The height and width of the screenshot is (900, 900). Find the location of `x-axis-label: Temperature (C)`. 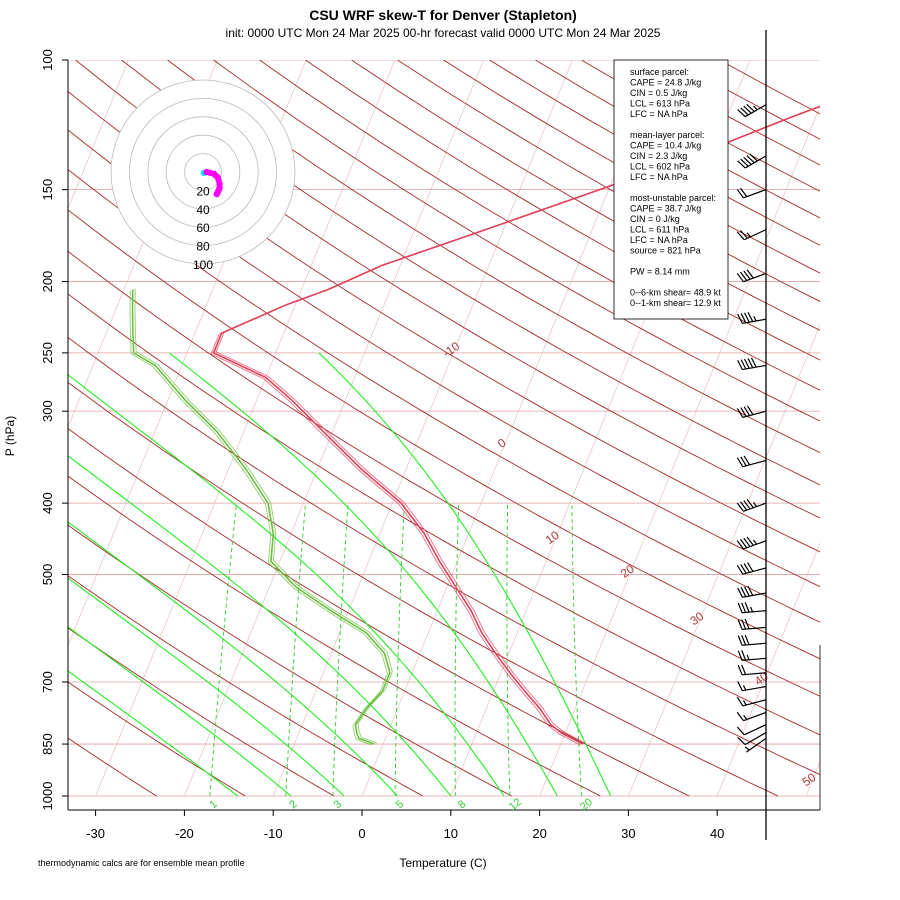

x-axis-label: Temperature (C) is located at coordinates (442, 863).